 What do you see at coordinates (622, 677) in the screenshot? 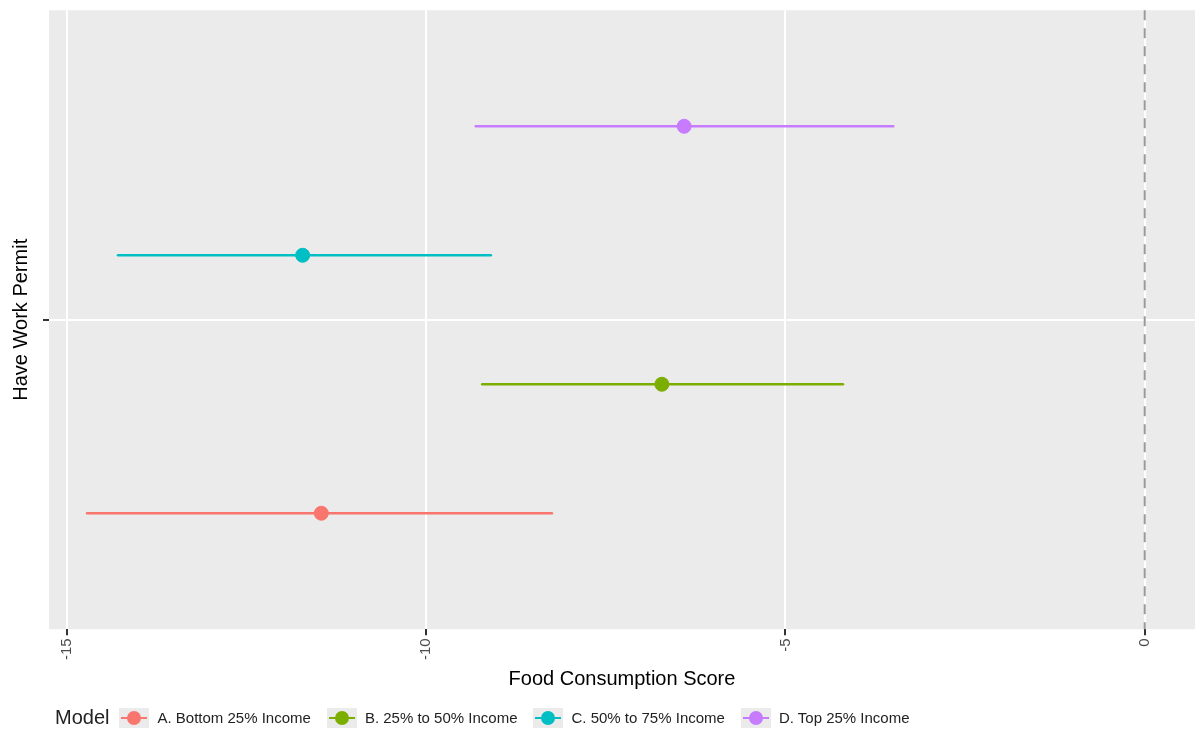
I see `x-axis-title: Food Consumption Score` at bounding box center [622, 677].